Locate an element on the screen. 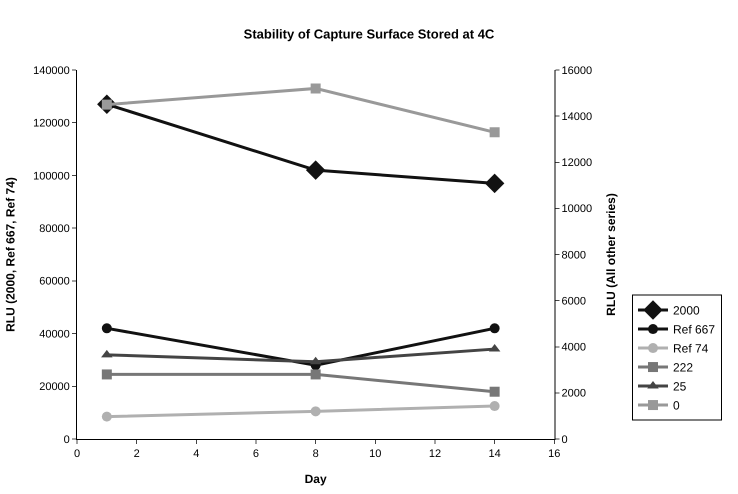 This screenshot has height=494, width=738. x-tick-label: 6 is located at coordinates (256, 454).